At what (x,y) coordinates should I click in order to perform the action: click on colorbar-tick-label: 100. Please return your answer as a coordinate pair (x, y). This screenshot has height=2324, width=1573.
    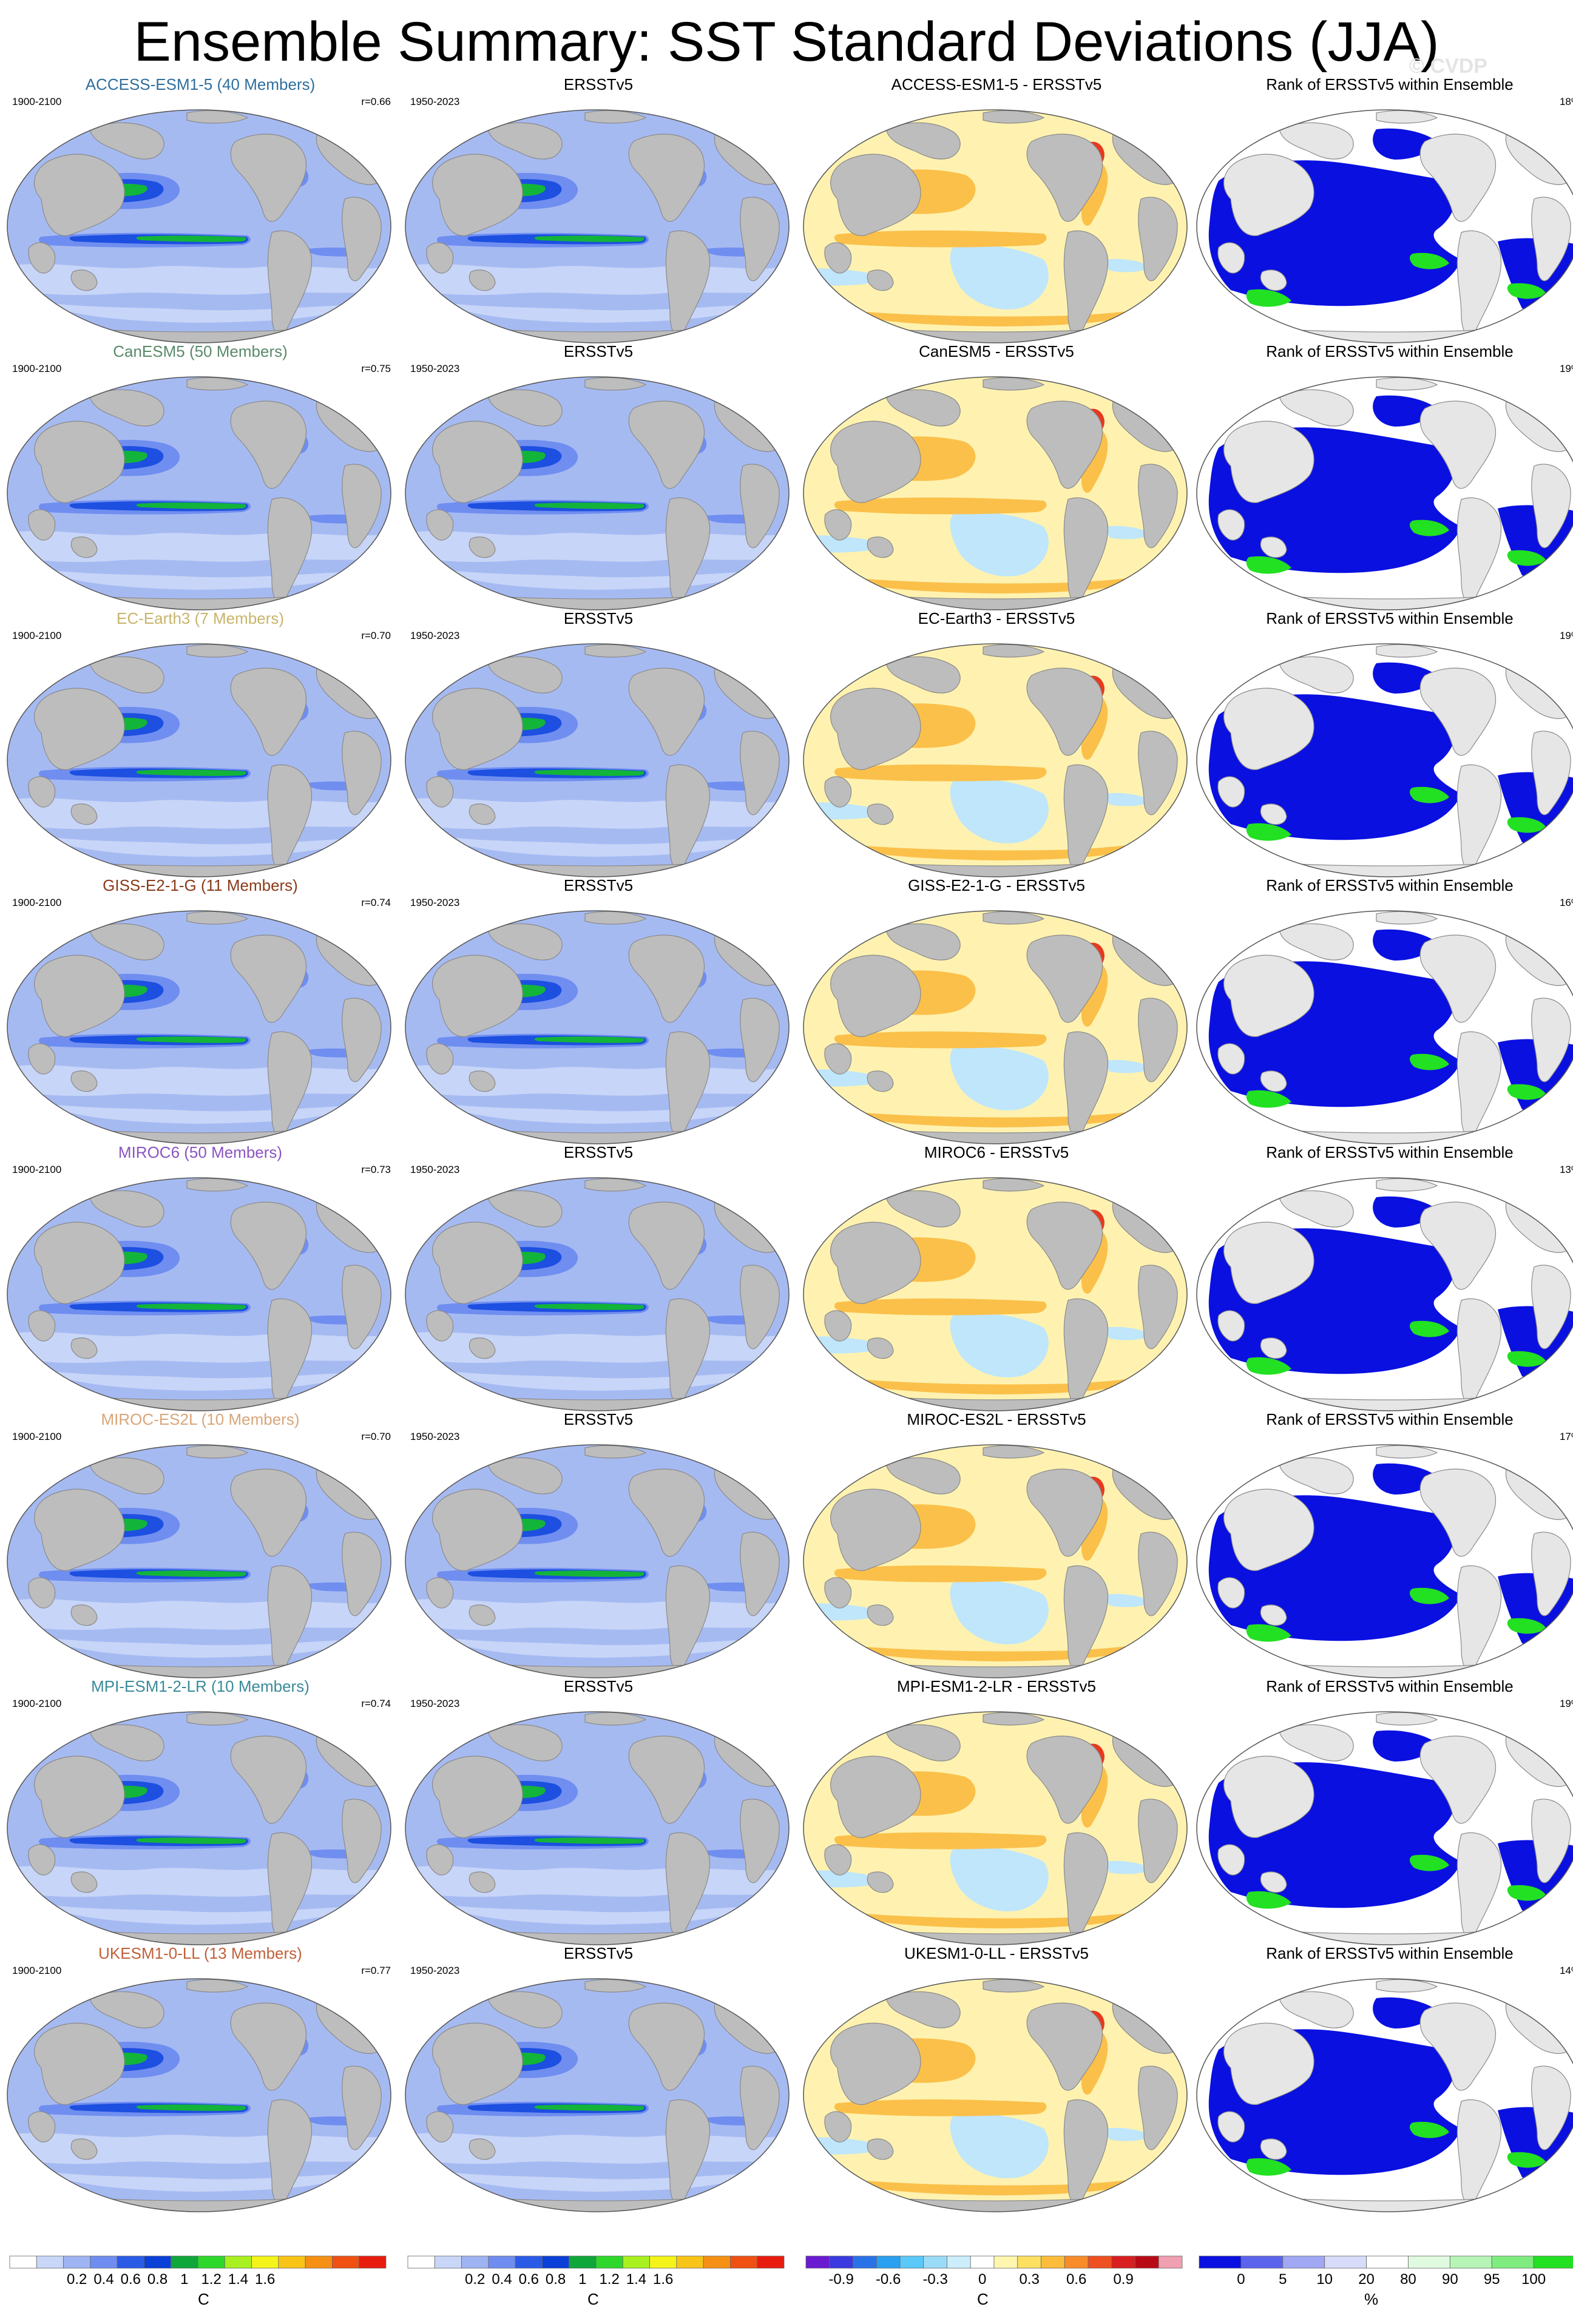
    Looking at the image, I should click on (1534, 2279).